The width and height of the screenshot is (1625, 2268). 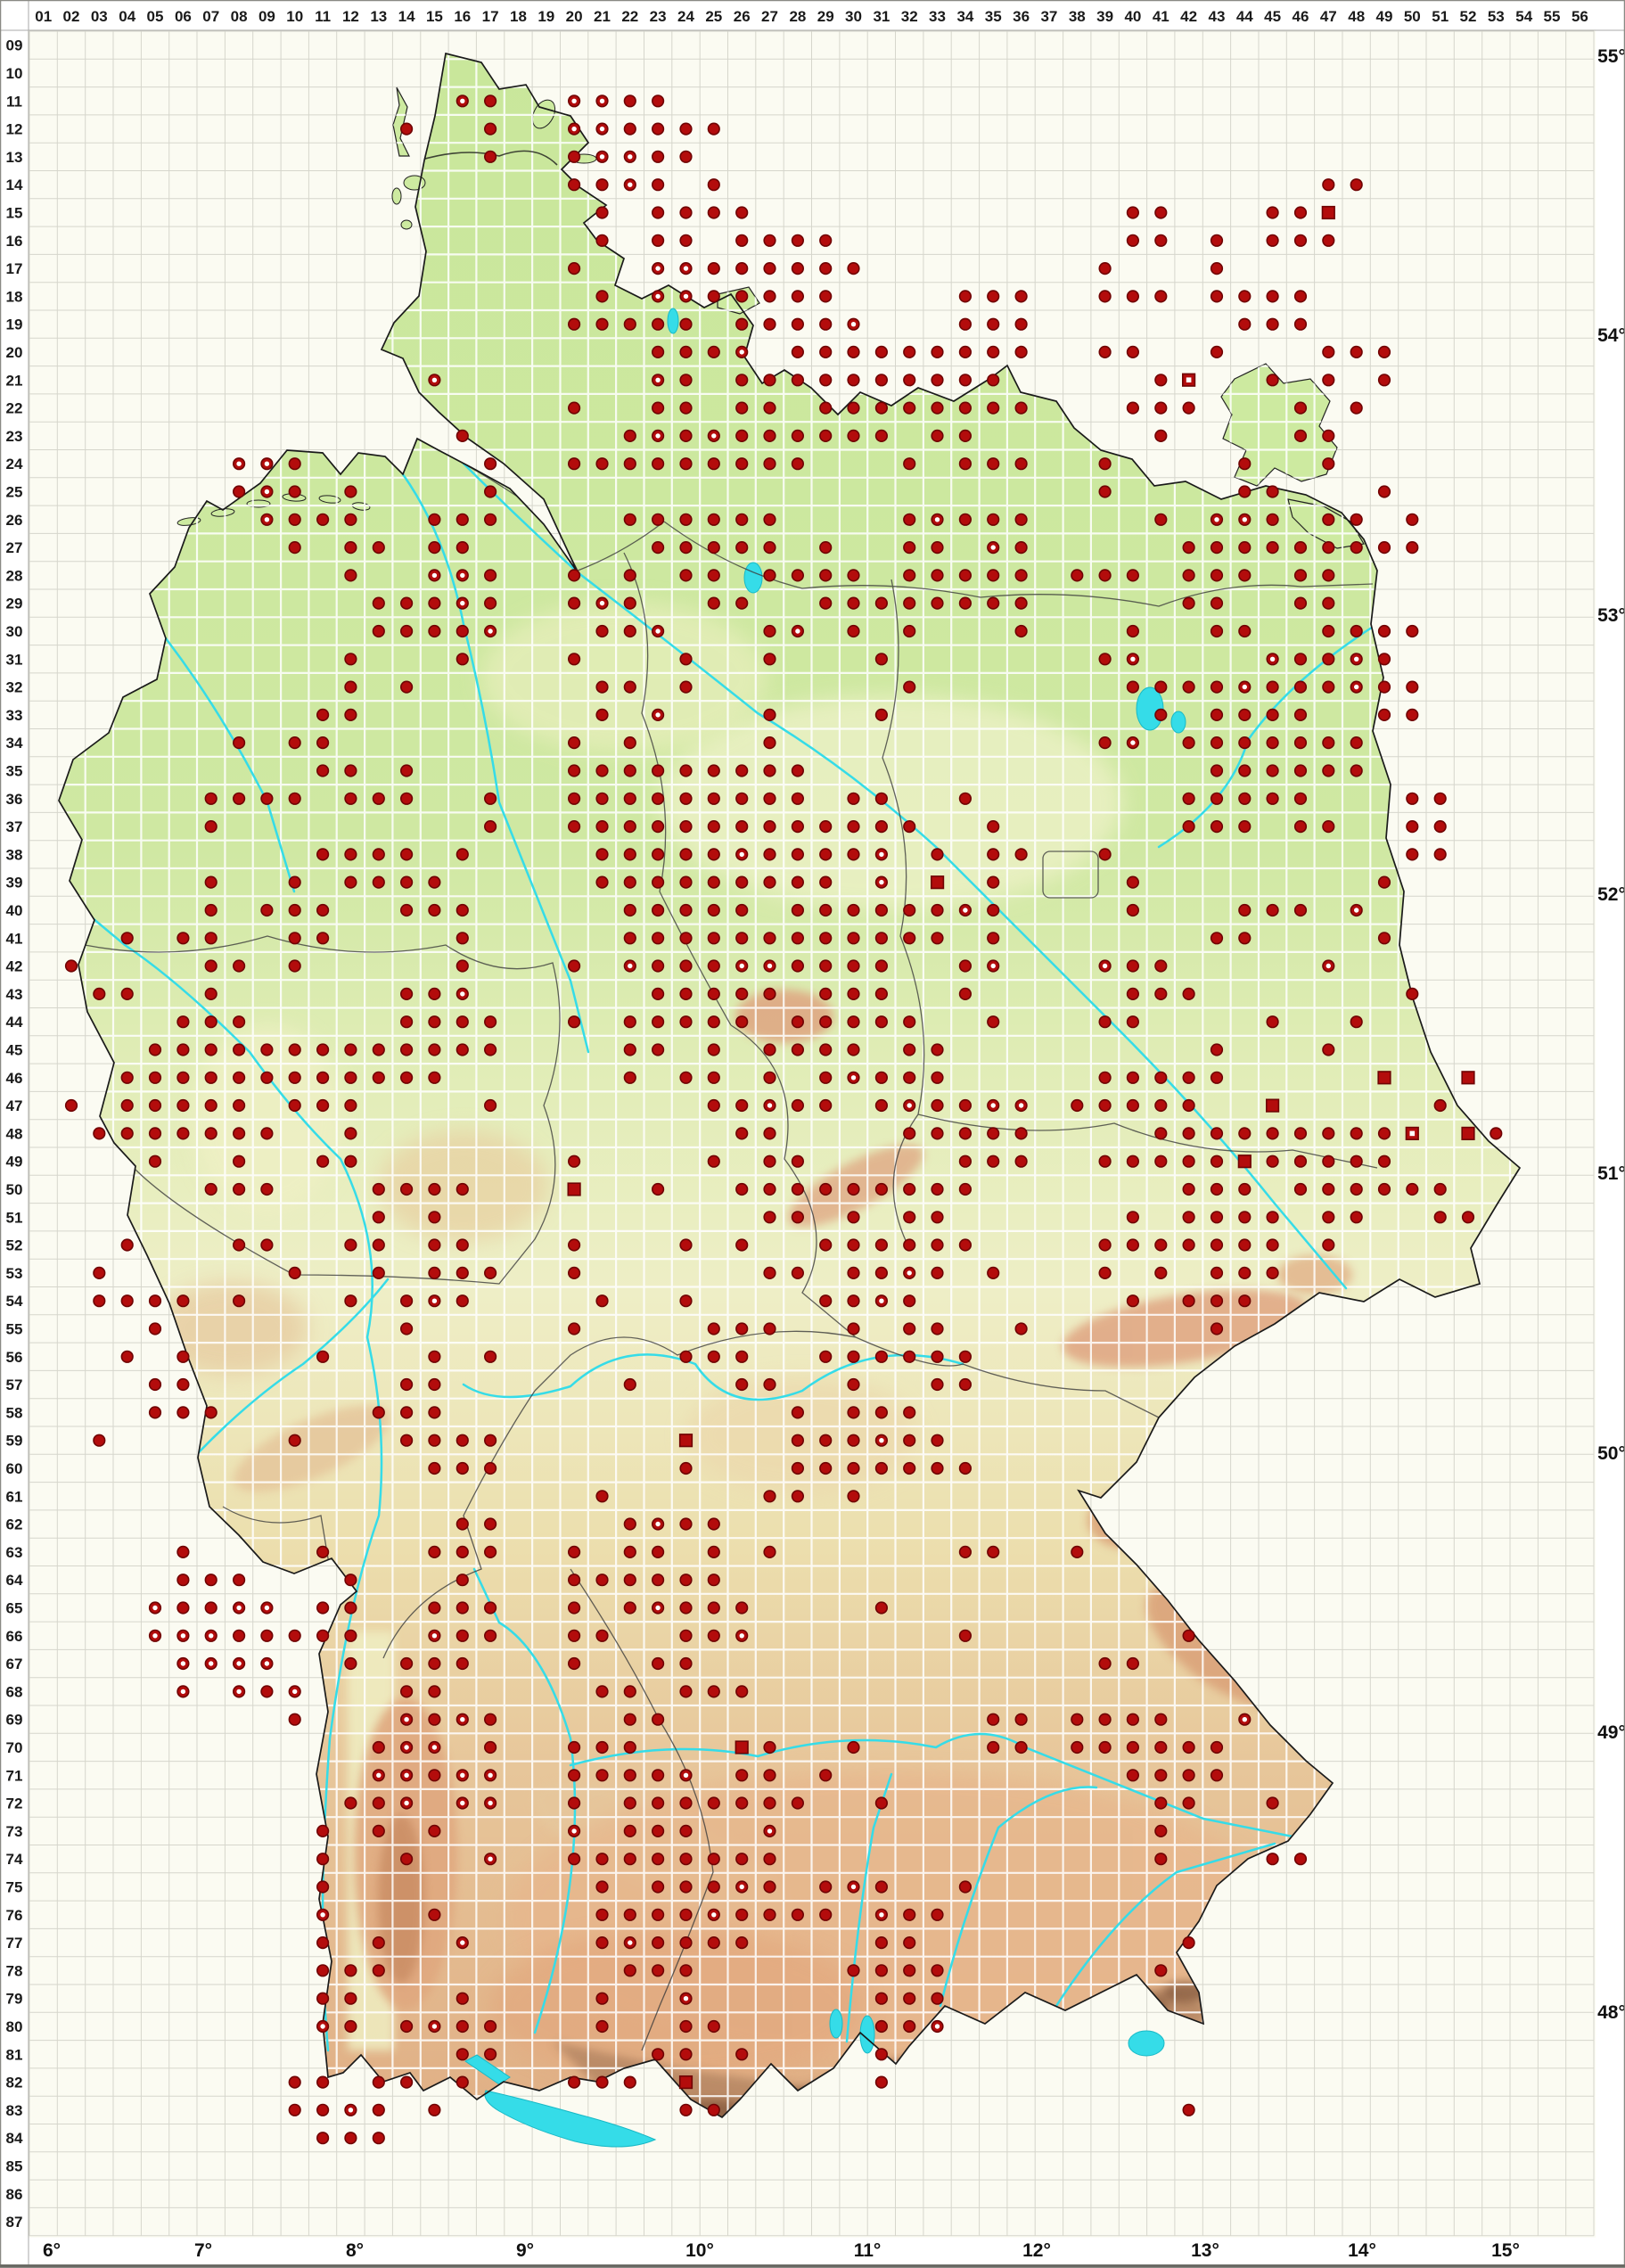 What do you see at coordinates (14, 1691) in the screenshot?
I see `row-label: 68` at bounding box center [14, 1691].